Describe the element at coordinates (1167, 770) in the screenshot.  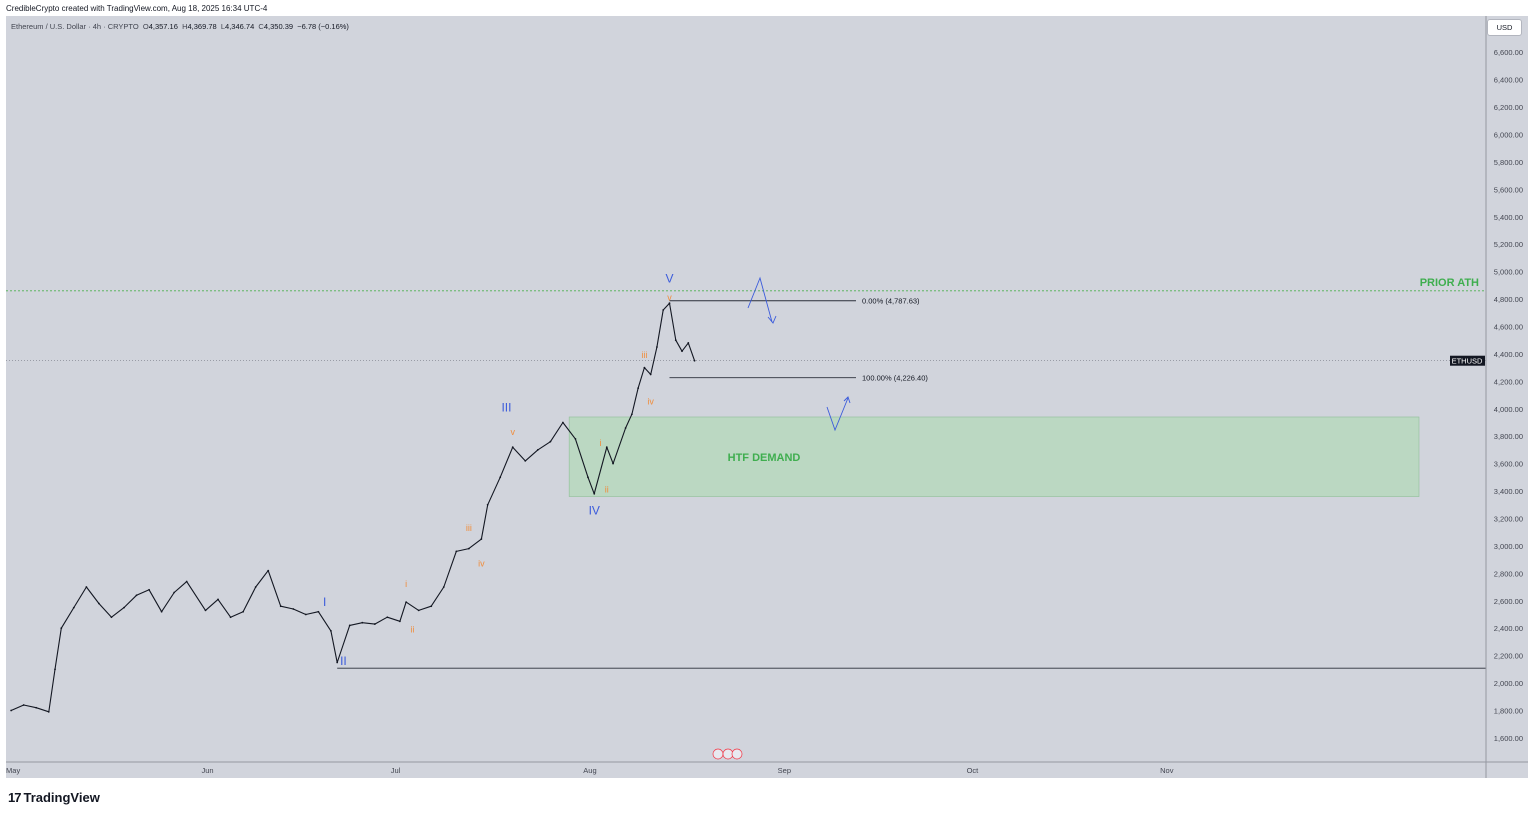
I see `x-tick-label: Nov` at that location.